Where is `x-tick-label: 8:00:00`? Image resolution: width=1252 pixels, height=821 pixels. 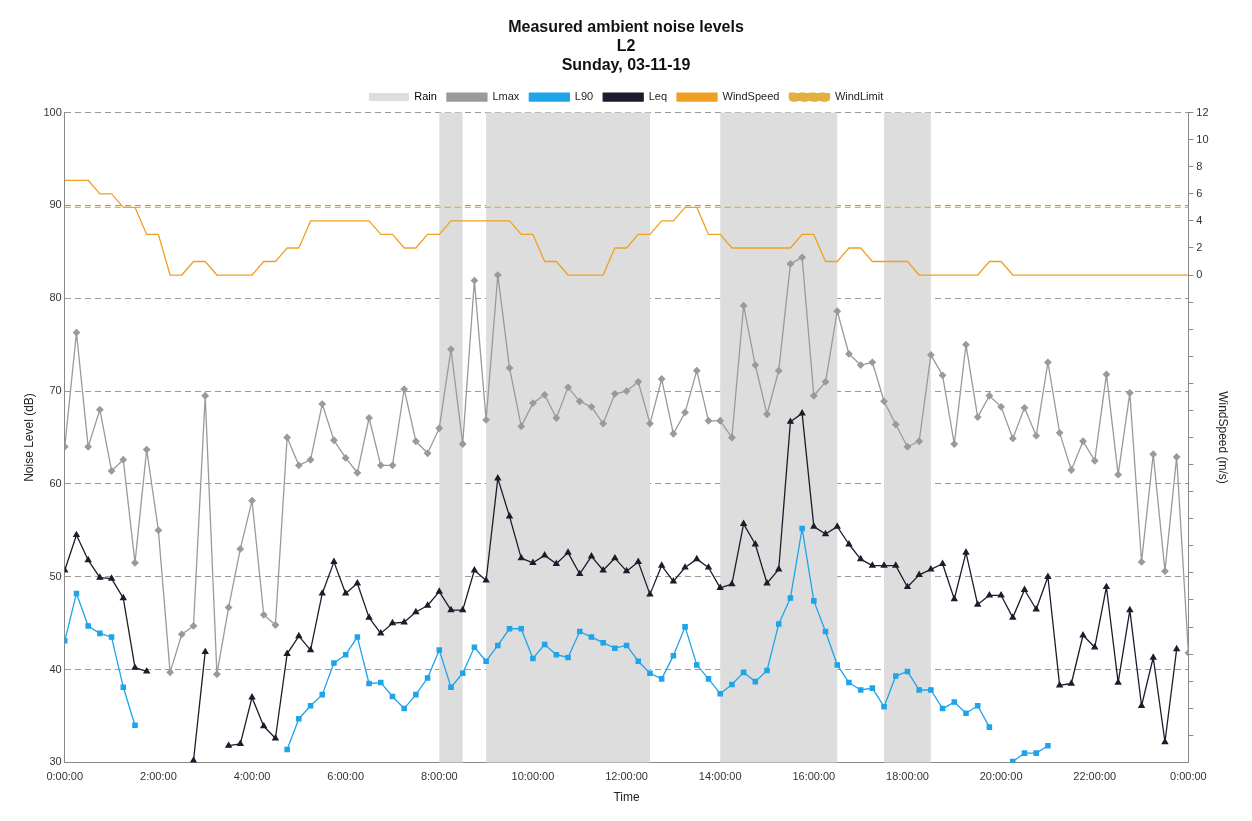 x-tick-label: 8:00:00 is located at coordinates (439, 776).